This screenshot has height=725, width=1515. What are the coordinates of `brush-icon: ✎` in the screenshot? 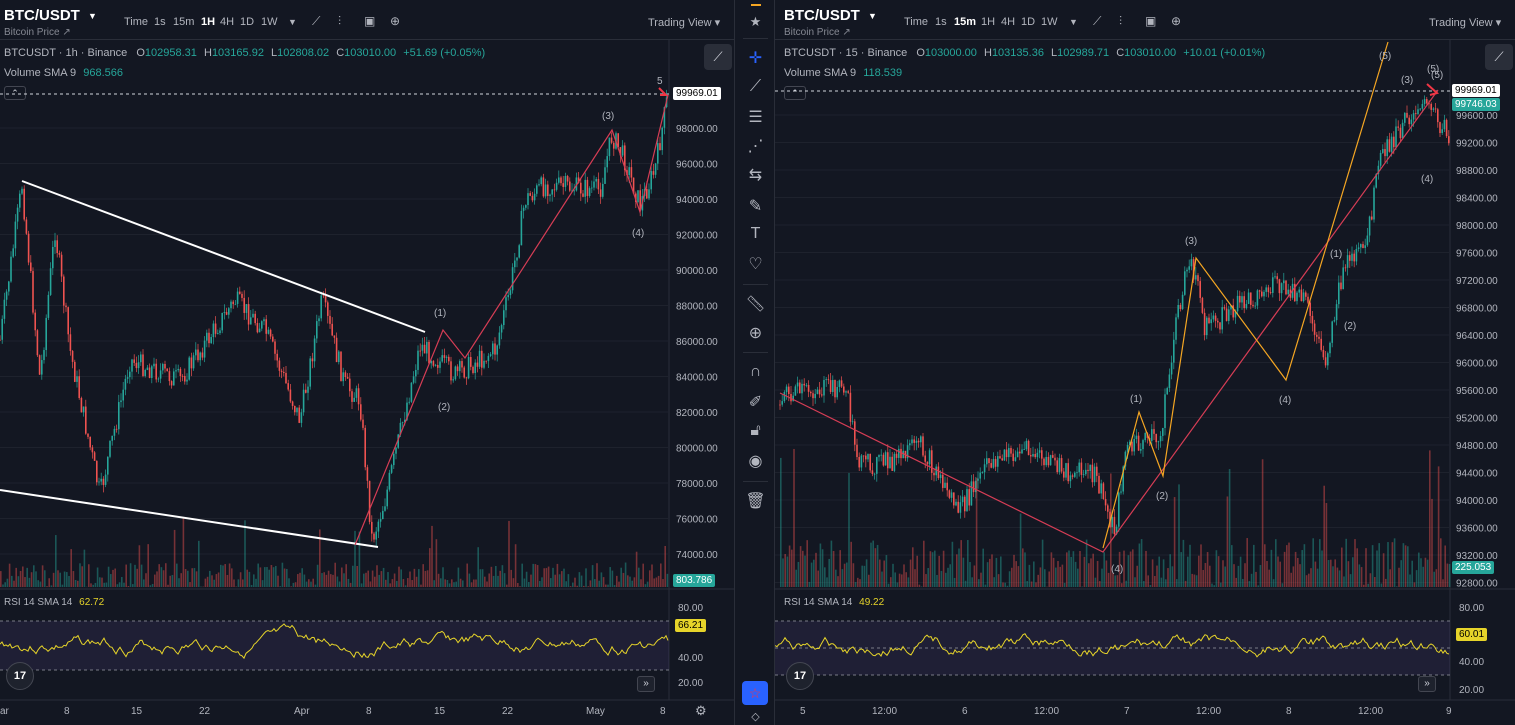 It's located at (755, 206).